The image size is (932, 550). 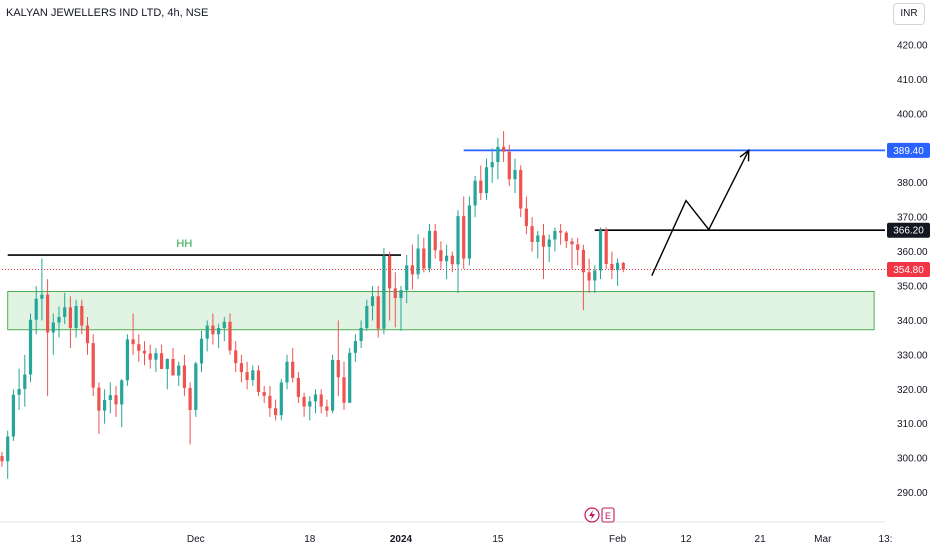 What do you see at coordinates (700, 213) in the screenshot?
I see `projection-path` at bounding box center [700, 213].